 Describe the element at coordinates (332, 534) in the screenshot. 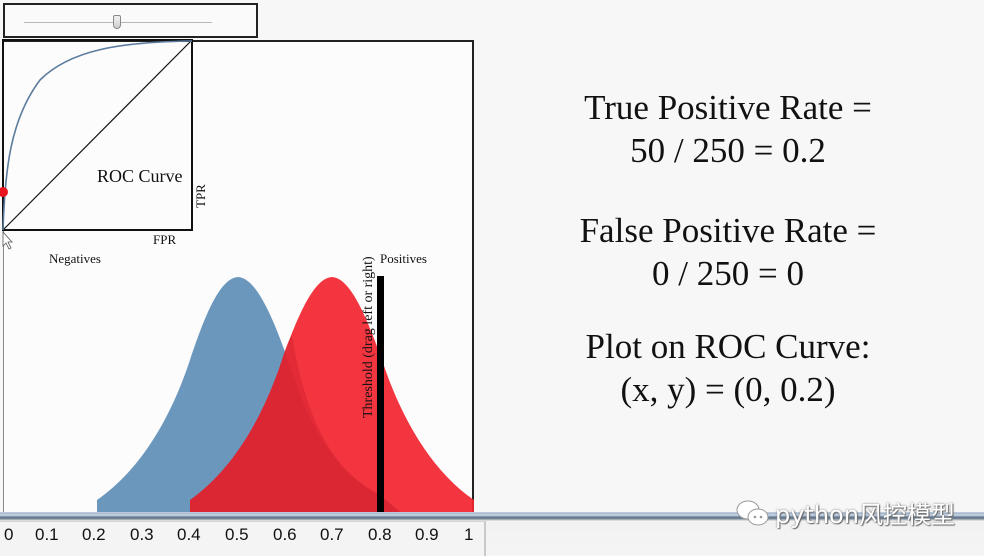

I see `x-tick: 0.7` at that location.